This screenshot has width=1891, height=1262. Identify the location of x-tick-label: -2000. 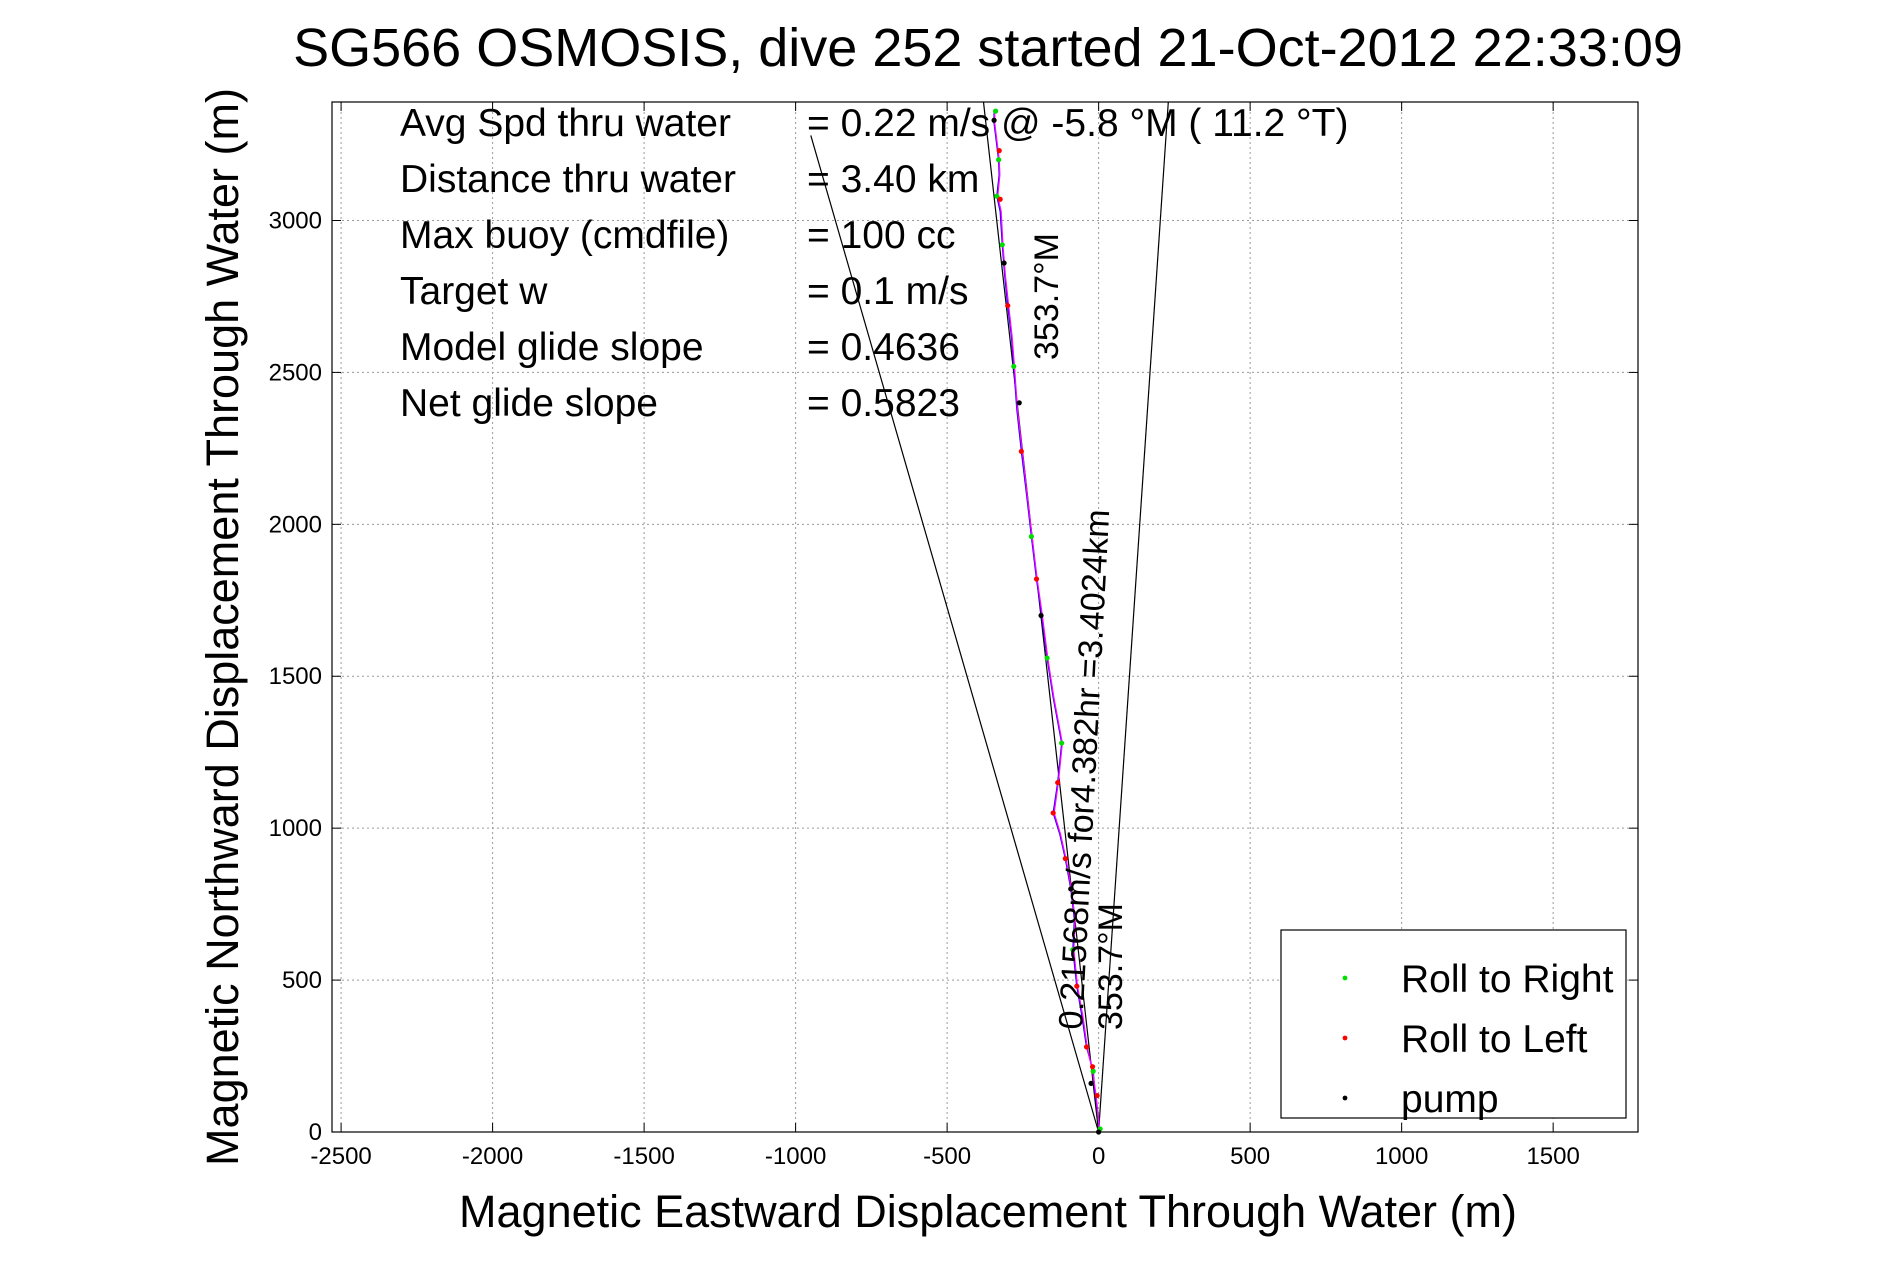
(492, 1156).